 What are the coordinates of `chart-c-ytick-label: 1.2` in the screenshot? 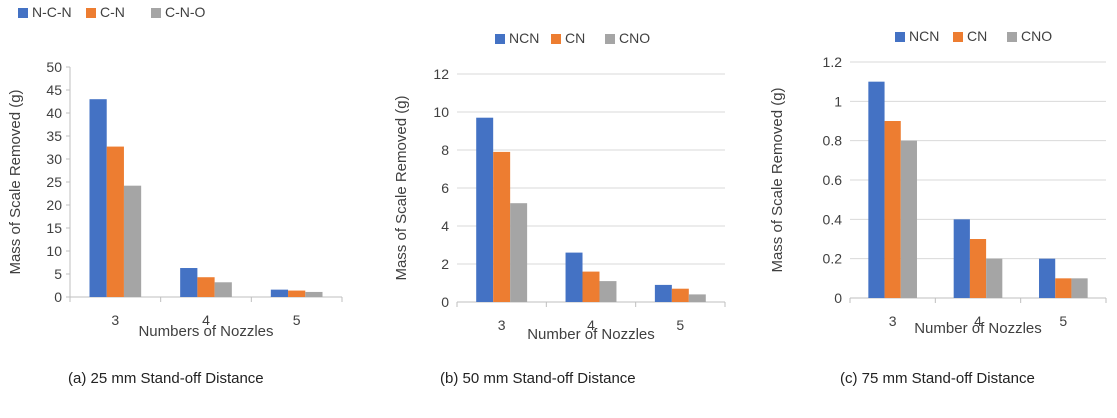 It's located at (833, 62).